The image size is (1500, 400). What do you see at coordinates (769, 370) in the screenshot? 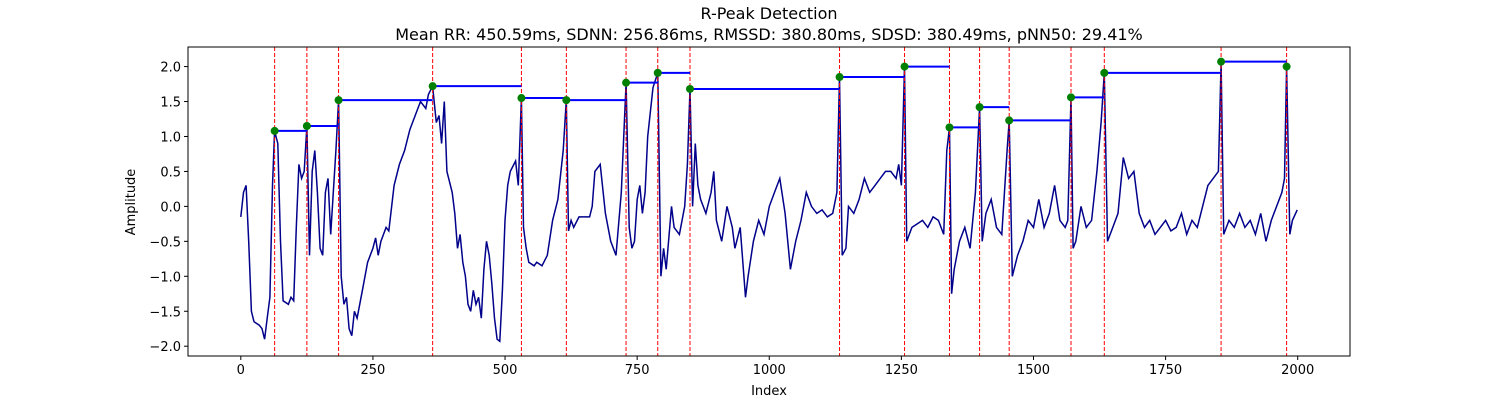
I see `x-tick-label: 1000` at bounding box center [769, 370].